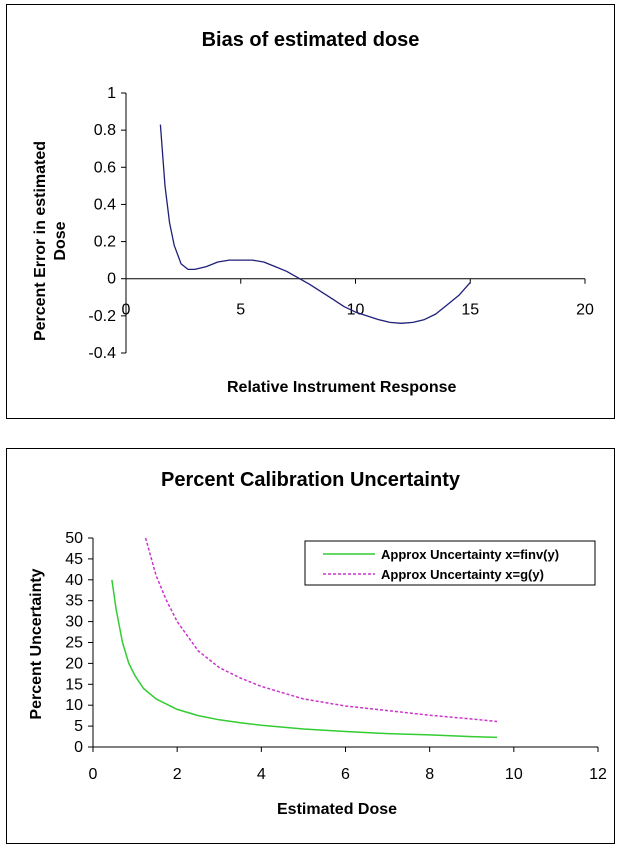 The height and width of the screenshot is (847, 621). What do you see at coordinates (105, 204) in the screenshot?
I see `y-tick-label: 0.4` at bounding box center [105, 204].